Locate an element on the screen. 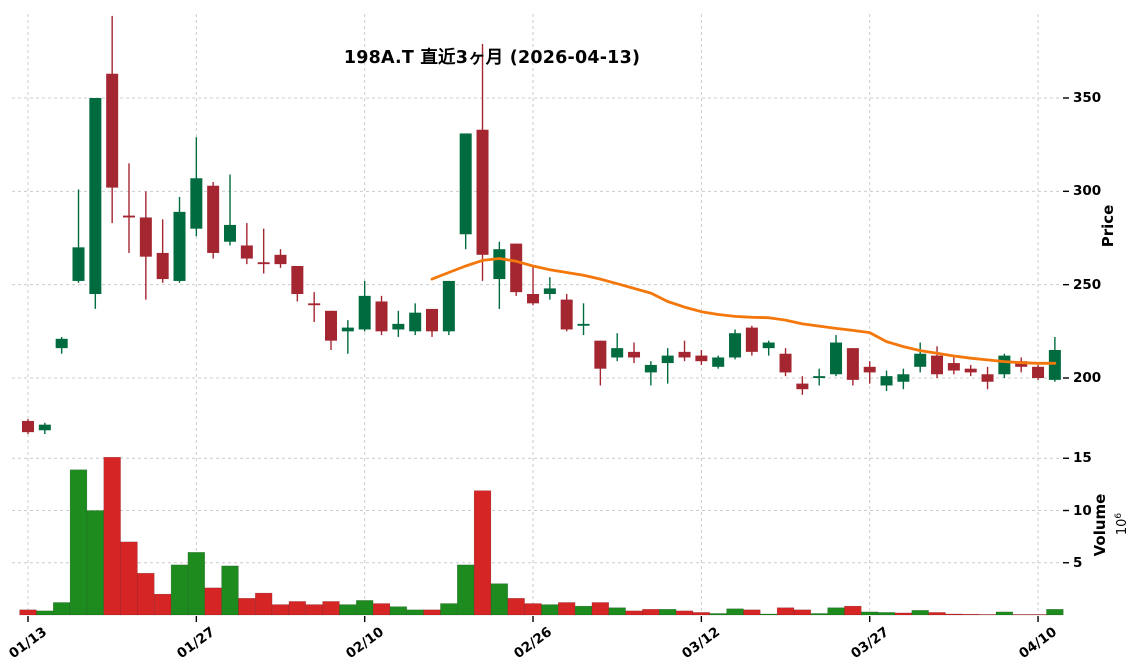 The height and width of the screenshot is (670, 1144). volume-scale-base: 10 is located at coordinates (1123, 527).